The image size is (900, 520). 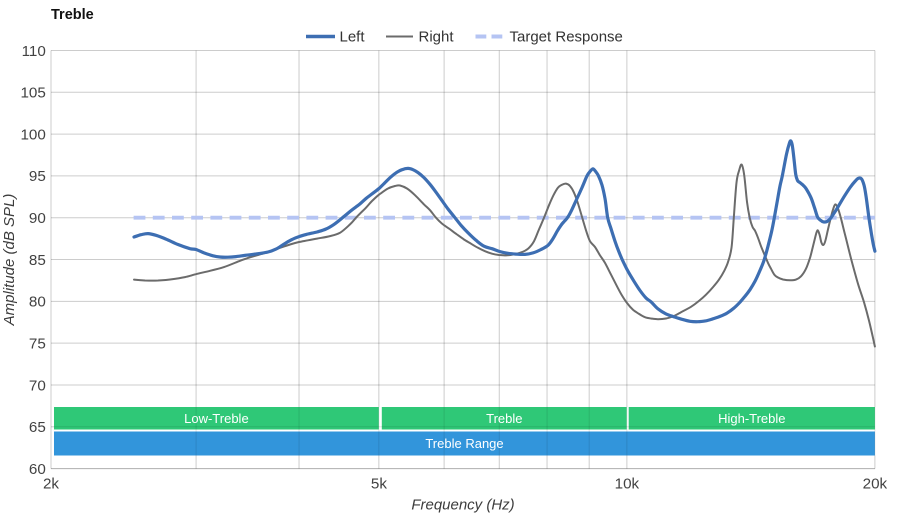 What do you see at coordinates (37, 260) in the screenshot?
I see `svg-text: 85` at bounding box center [37, 260].